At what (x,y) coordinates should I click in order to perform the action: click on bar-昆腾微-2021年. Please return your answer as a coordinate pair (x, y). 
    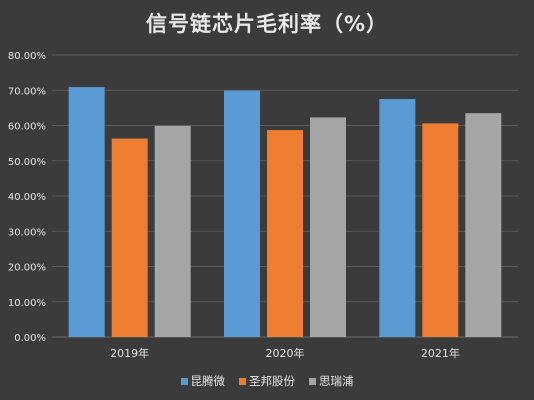
    Looking at the image, I should click on (397, 218).